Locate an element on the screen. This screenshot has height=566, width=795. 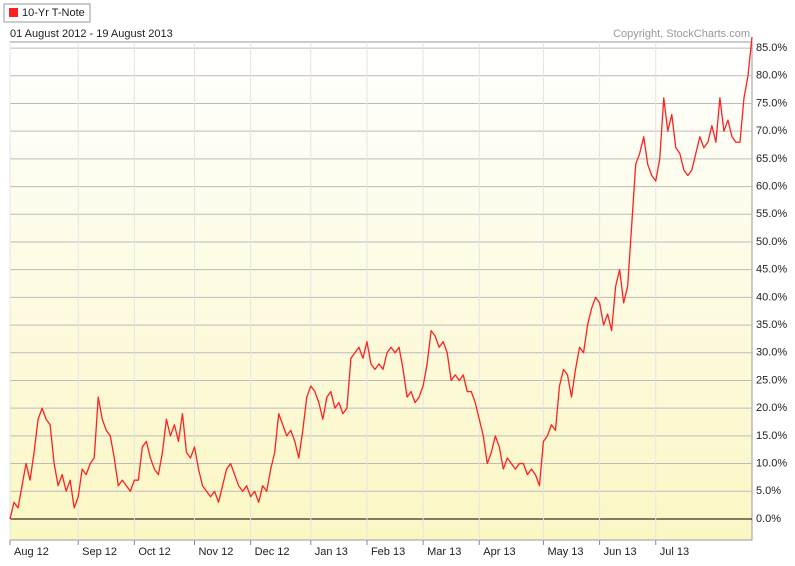
copyright: Copyright, StockCharts.com is located at coordinates (681, 34).